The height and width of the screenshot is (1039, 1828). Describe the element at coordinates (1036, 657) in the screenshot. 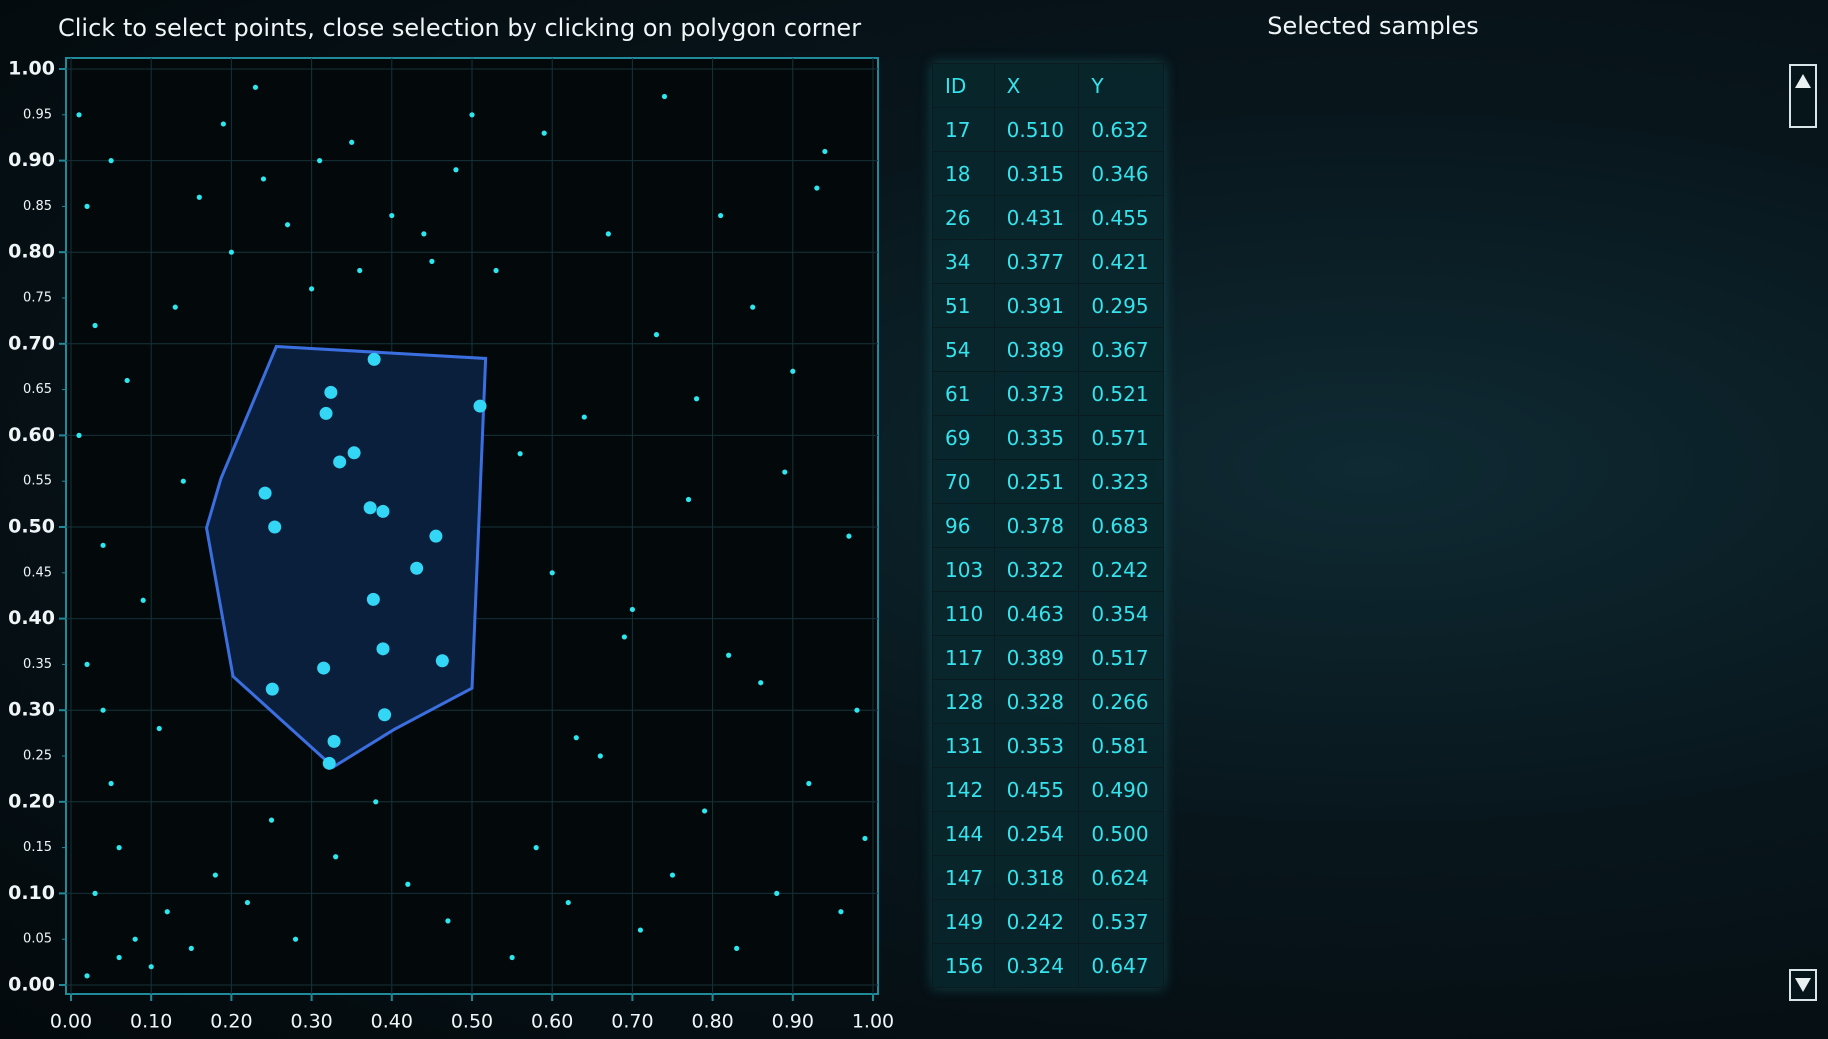

I see `table-cell: 0.389` at that location.